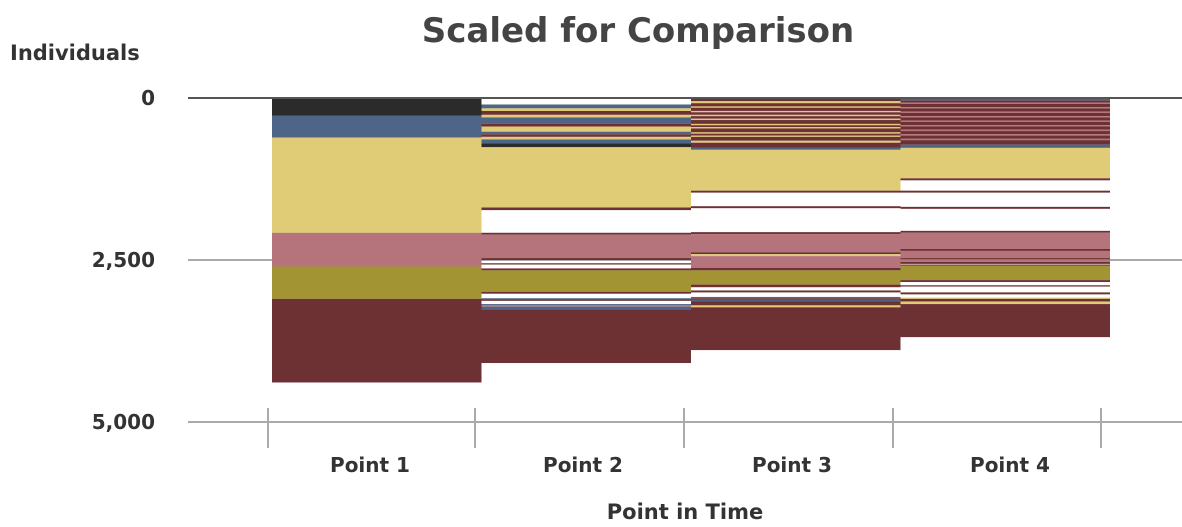 Image resolution: width=1182 pixels, height=527 pixels. Describe the element at coordinates (684, 442) in the screenshot. I see `x-axis: Point 1 Point 2 Point 3 Point 4` at that location.